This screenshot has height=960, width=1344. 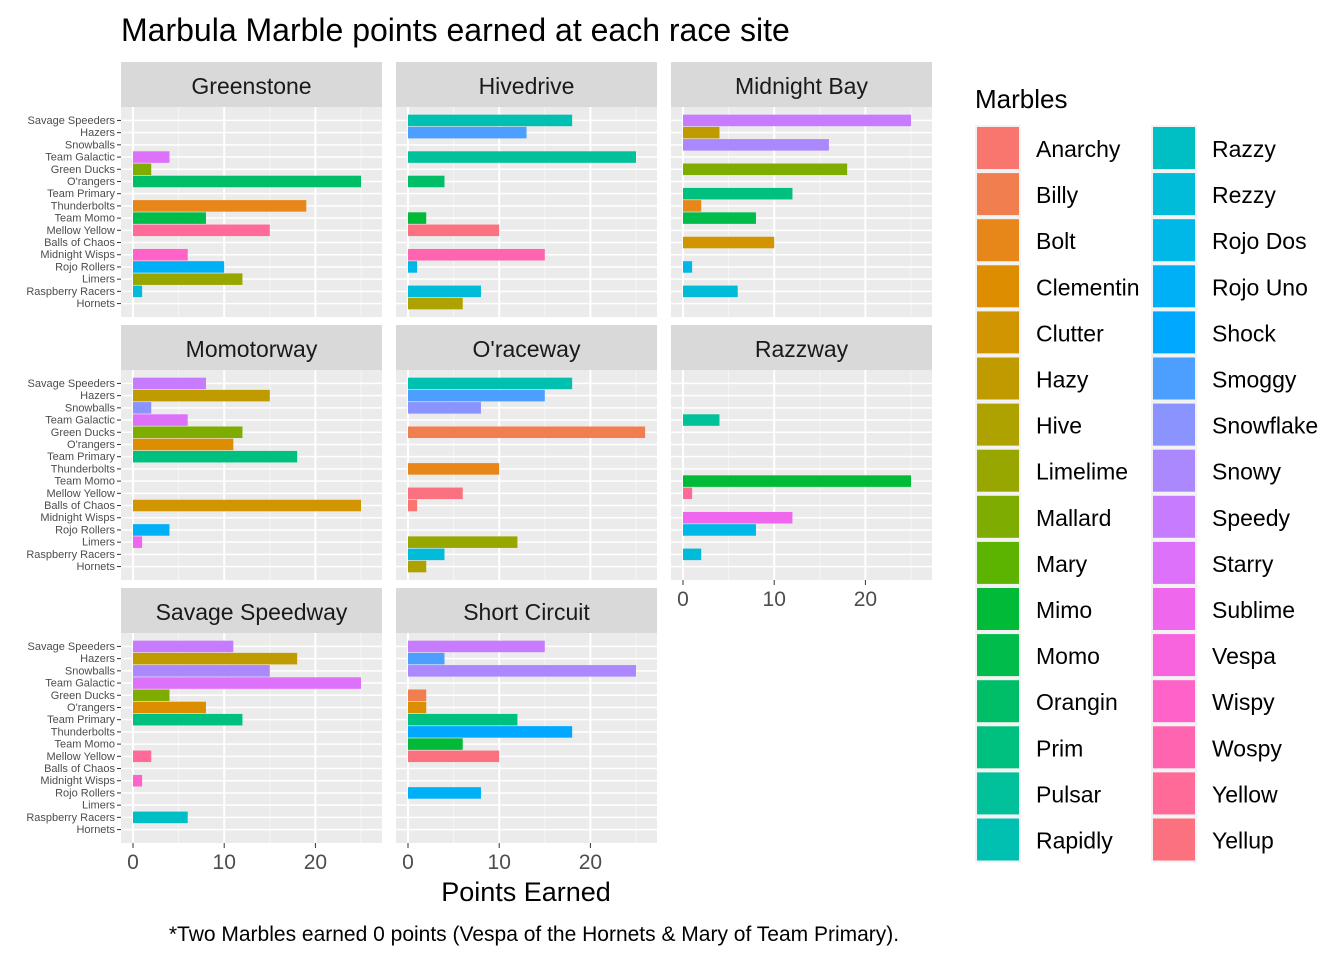 I want to click on y-tick-label: Green Ducks, so click(x=83, y=433).